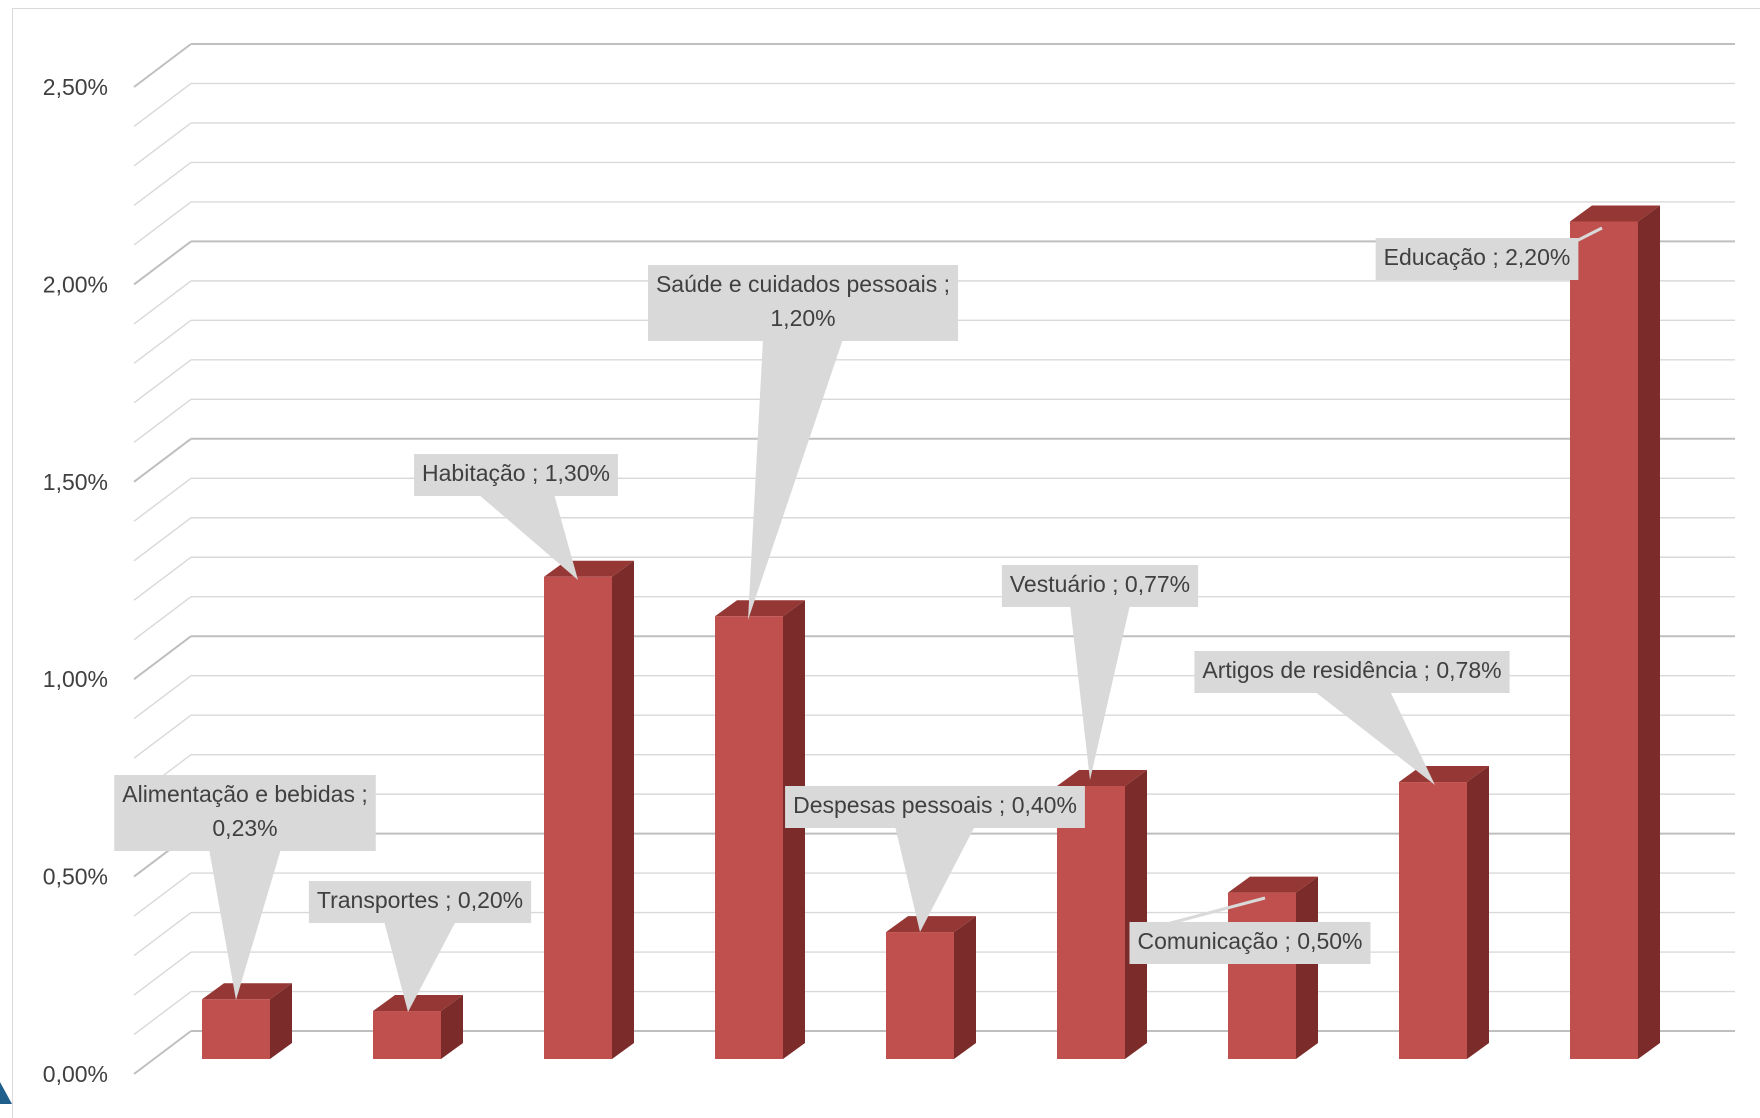 The width and height of the screenshot is (1760, 1118). I want to click on y-tick-label: 2,00%, so click(75, 284).